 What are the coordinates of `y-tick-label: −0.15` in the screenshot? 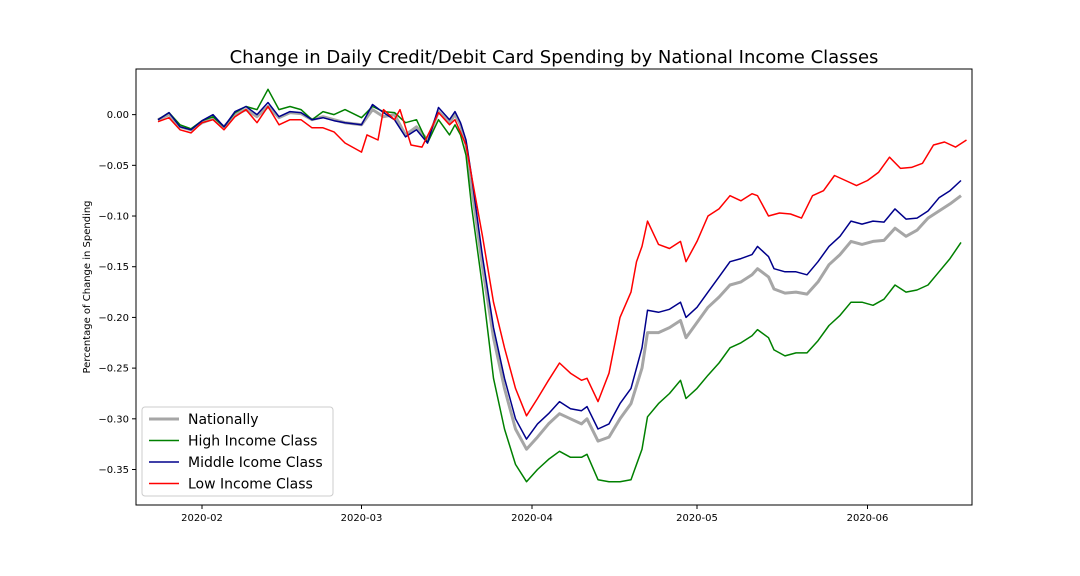 It's located at (113, 267).